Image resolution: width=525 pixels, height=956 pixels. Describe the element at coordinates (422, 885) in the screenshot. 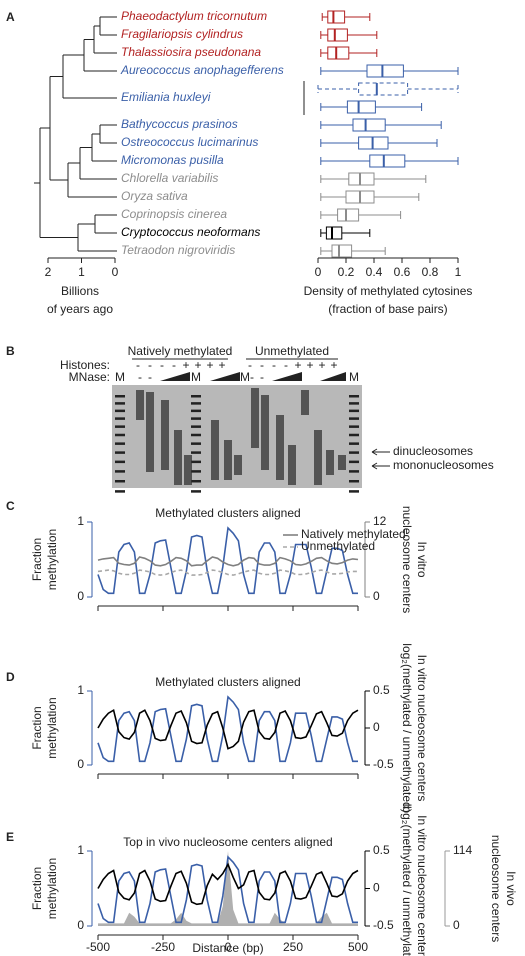

I see `y2-axis-title: In vitro nucleosome centers` at that location.